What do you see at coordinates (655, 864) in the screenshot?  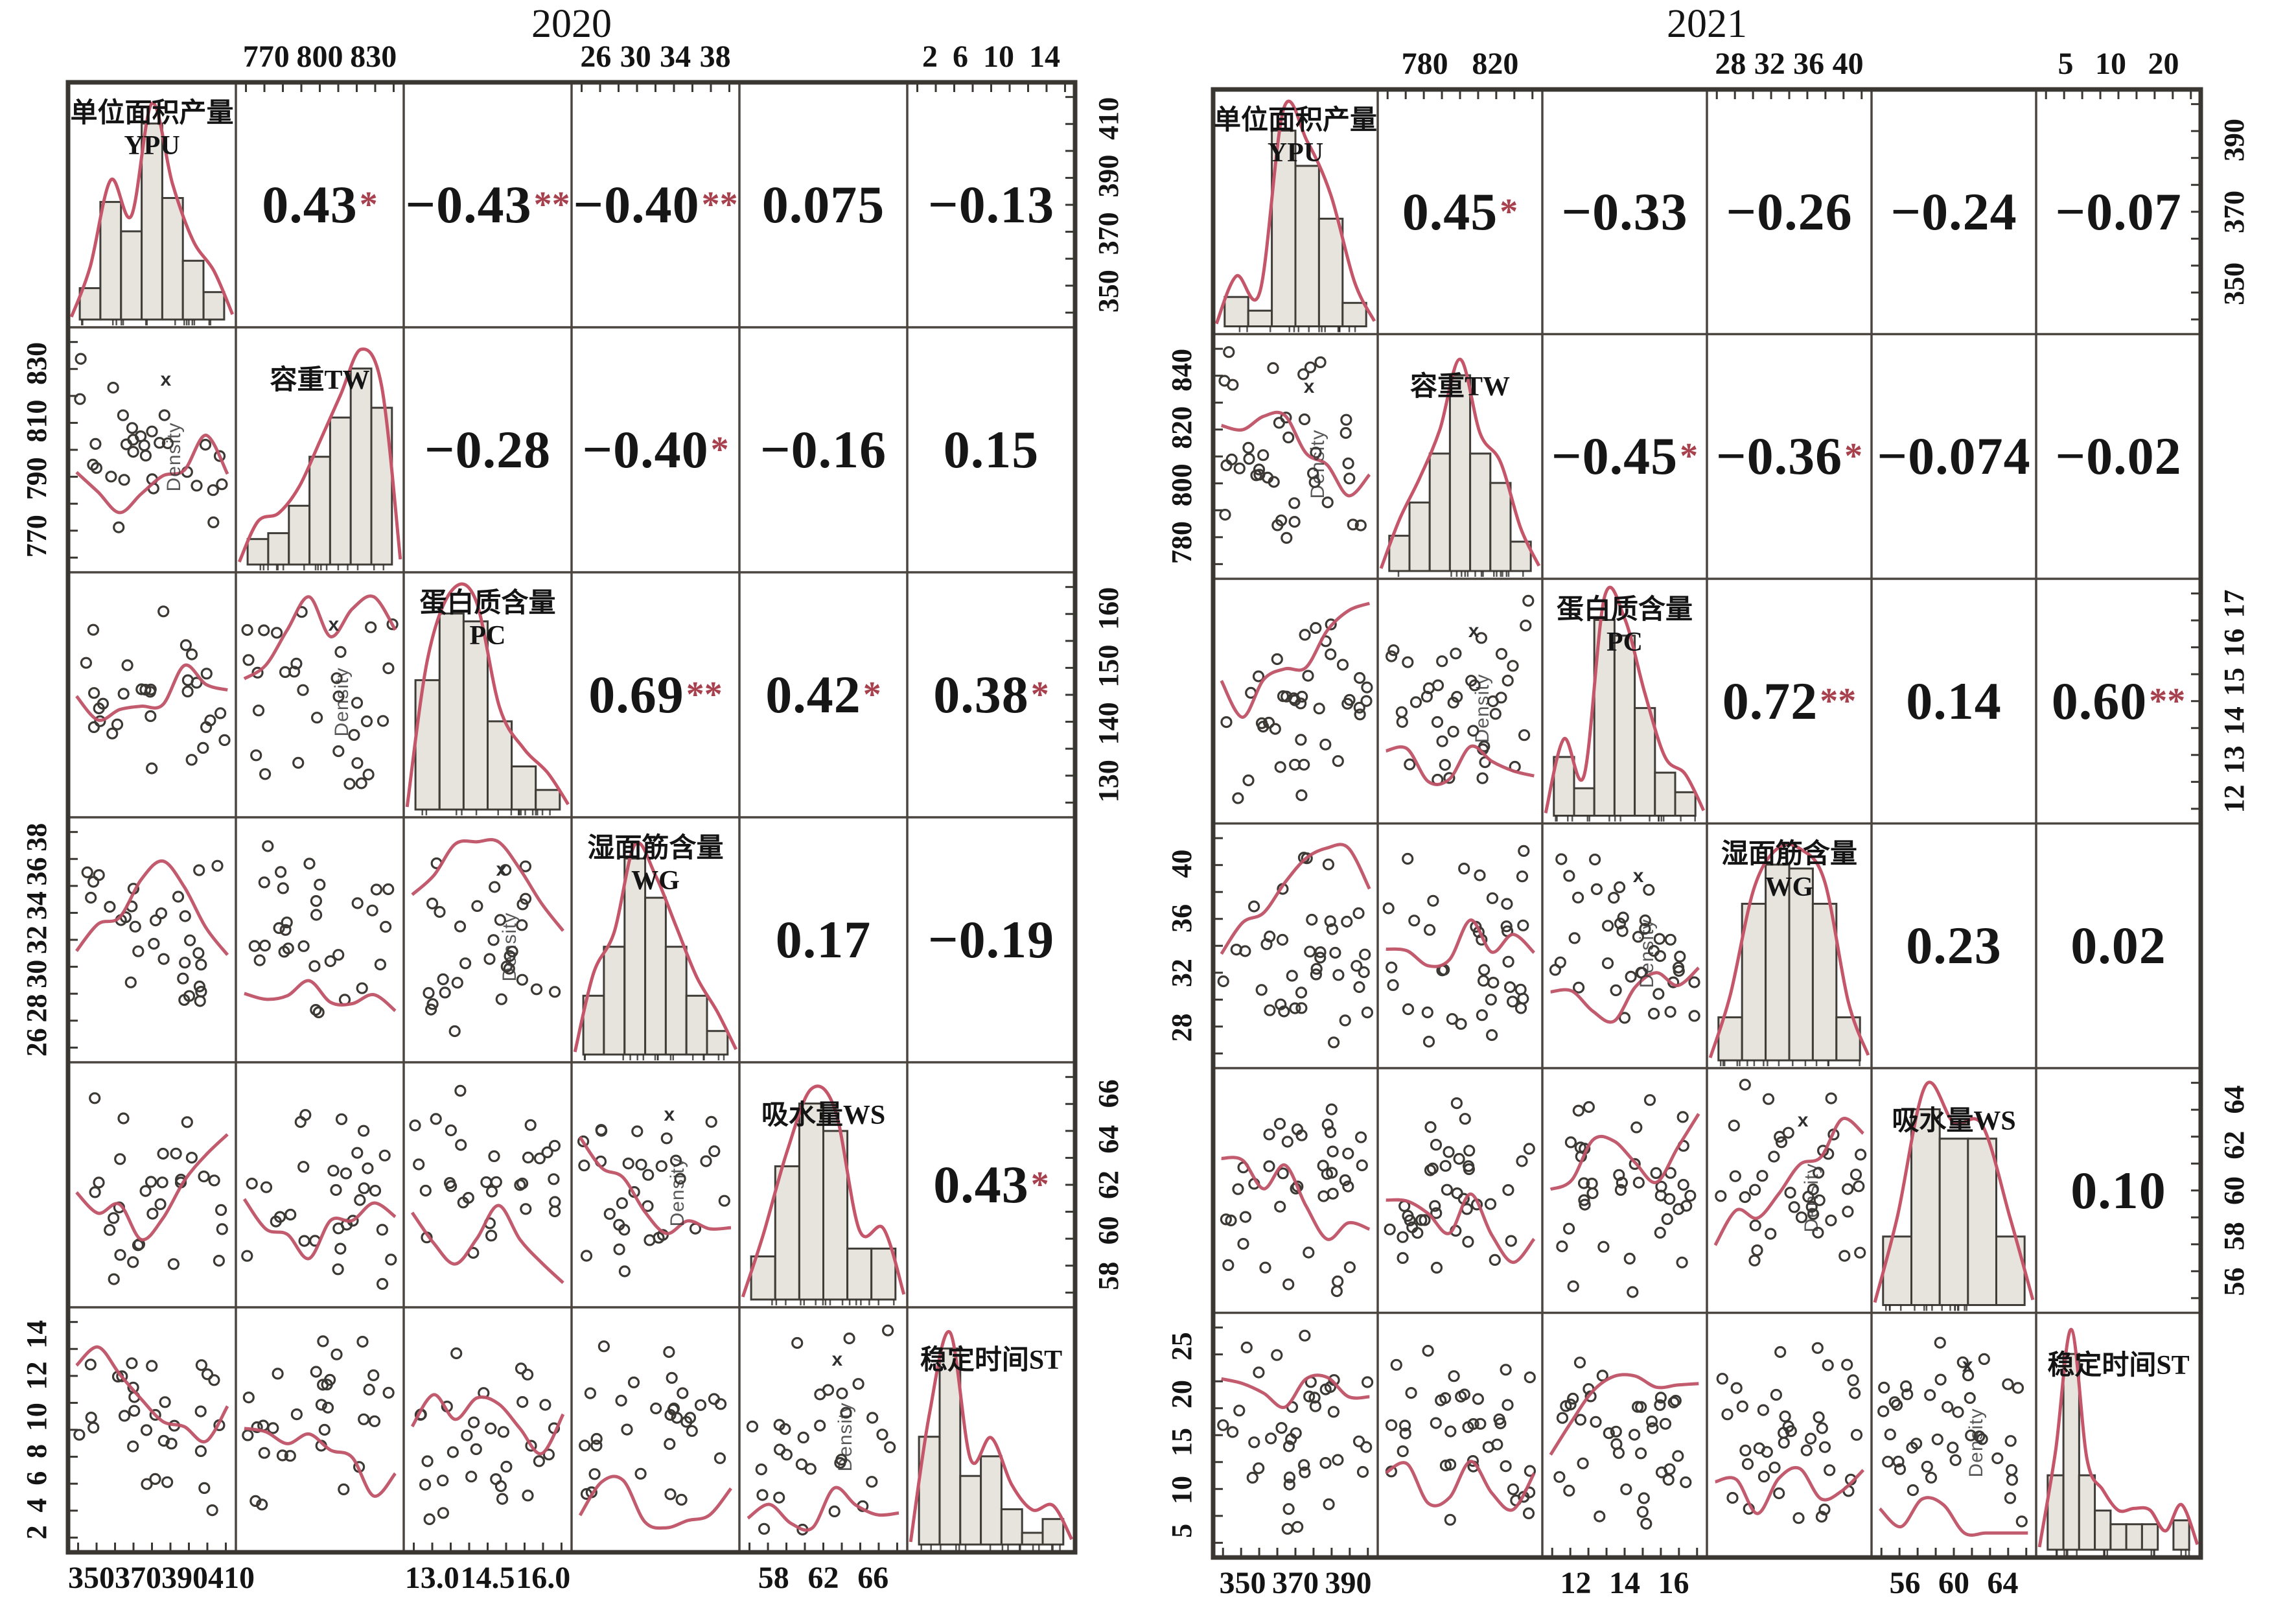 I see `variable-label-WG: 湿面筋含量 WG` at bounding box center [655, 864].